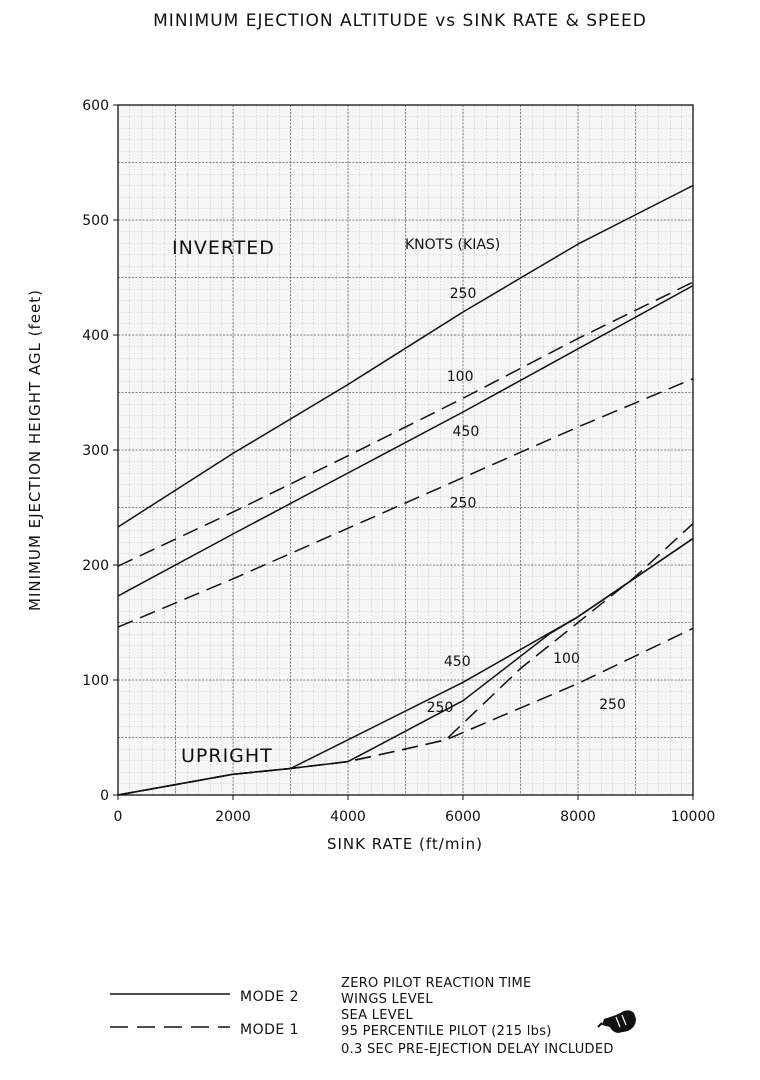  What do you see at coordinates (233, 817) in the screenshot?
I see `x-tick-label: 2000` at bounding box center [233, 817].